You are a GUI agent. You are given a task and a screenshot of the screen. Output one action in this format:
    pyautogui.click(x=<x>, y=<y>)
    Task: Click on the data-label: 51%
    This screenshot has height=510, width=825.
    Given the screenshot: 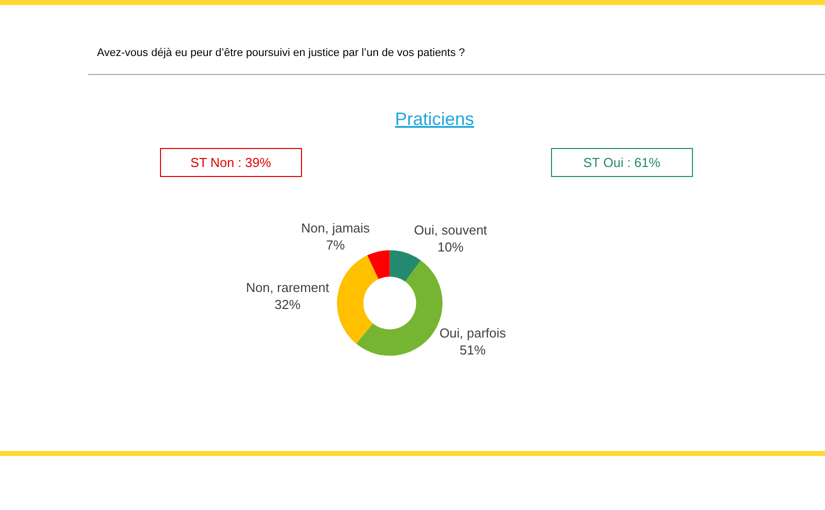 What is the action you would take?
    pyautogui.click(x=473, y=350)
    